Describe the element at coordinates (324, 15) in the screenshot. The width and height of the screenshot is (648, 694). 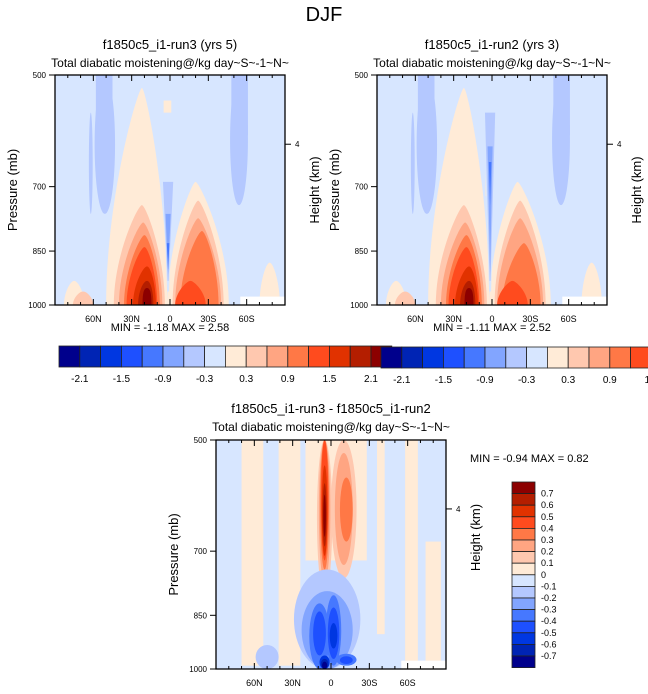
I see `figure-title: DJF` at that location.